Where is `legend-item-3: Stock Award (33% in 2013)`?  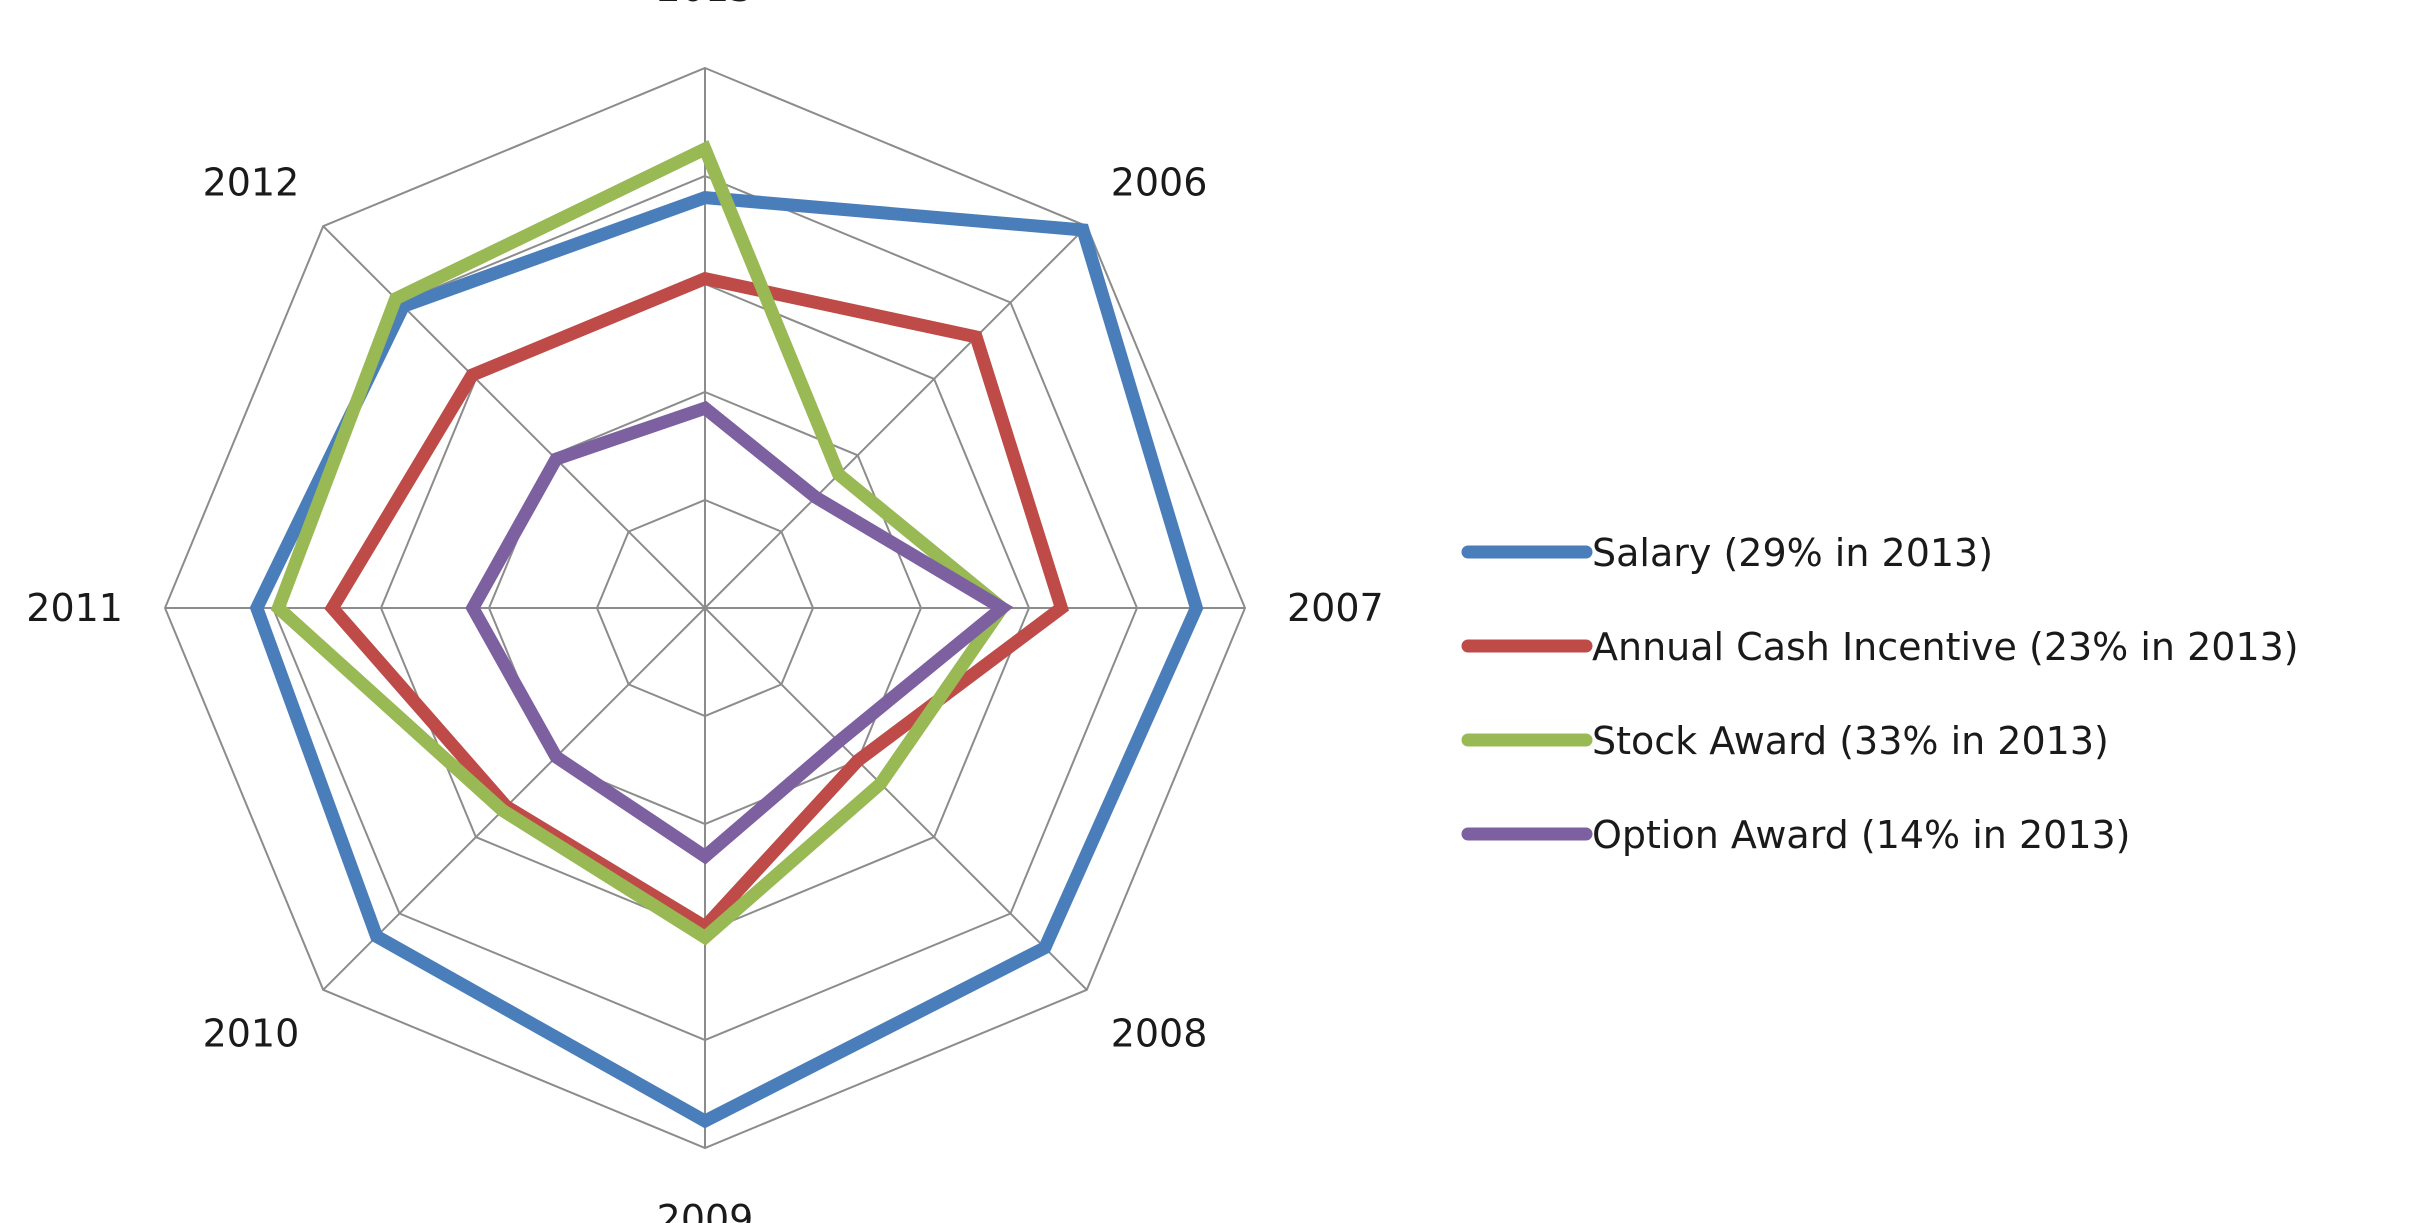 legend-item-3: Stock Award (33% in 2013) is located at coordinates (1785, 741).